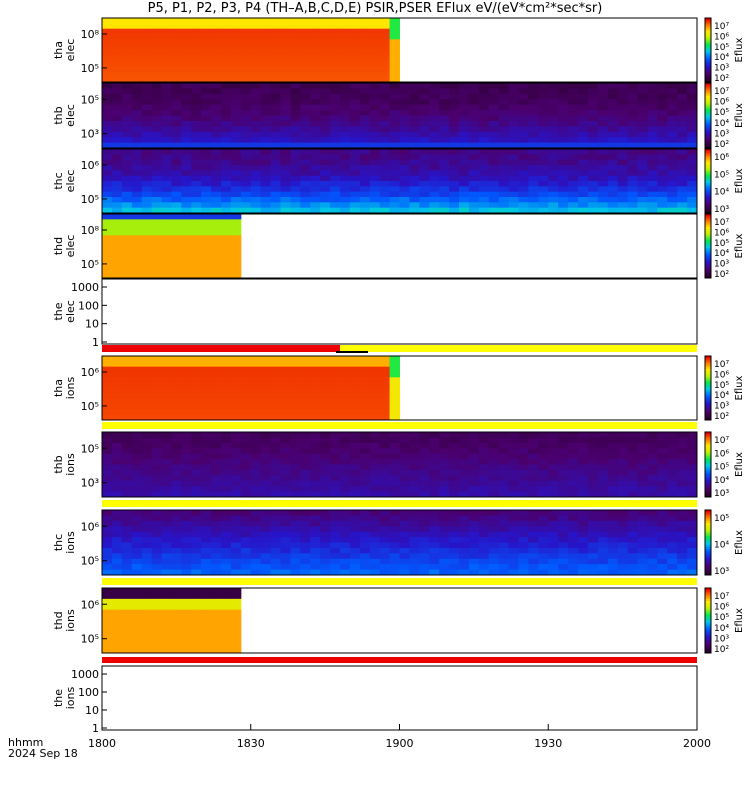 Image resolution: width=750 pixels, height=800 pixels. I want to click on y-tick-label: 10⁵, so click(90, 406).